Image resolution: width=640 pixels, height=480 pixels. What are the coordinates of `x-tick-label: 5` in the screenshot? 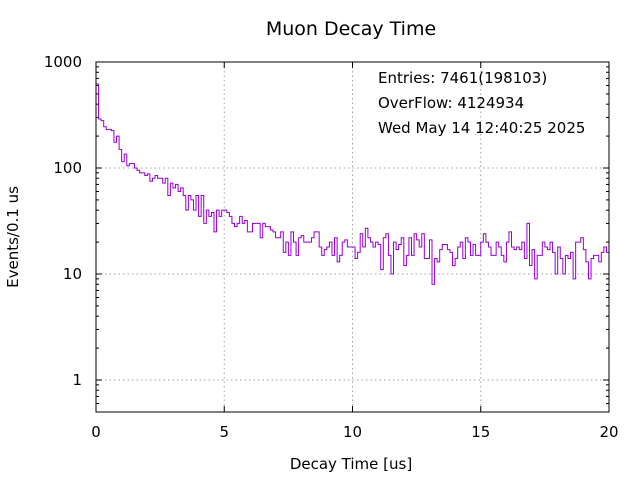 It's located at (224, 432).